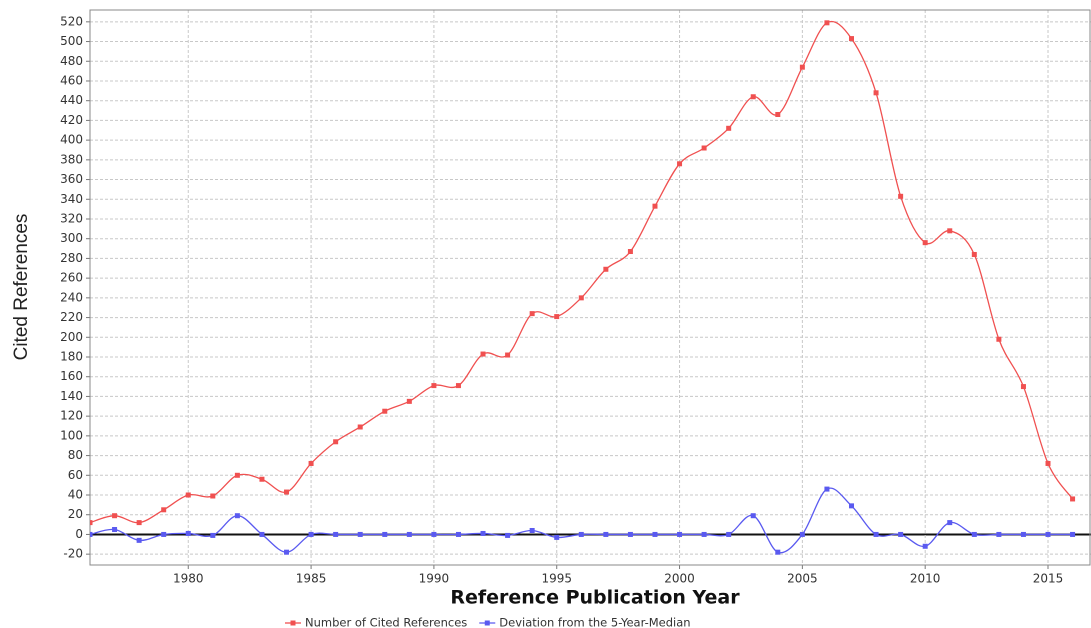 The image size is (1091, 628). What do you see at coordinates (71, 356) in the screenshot?
I see `y-tick-label: 180` at bounding box center [71, 356].